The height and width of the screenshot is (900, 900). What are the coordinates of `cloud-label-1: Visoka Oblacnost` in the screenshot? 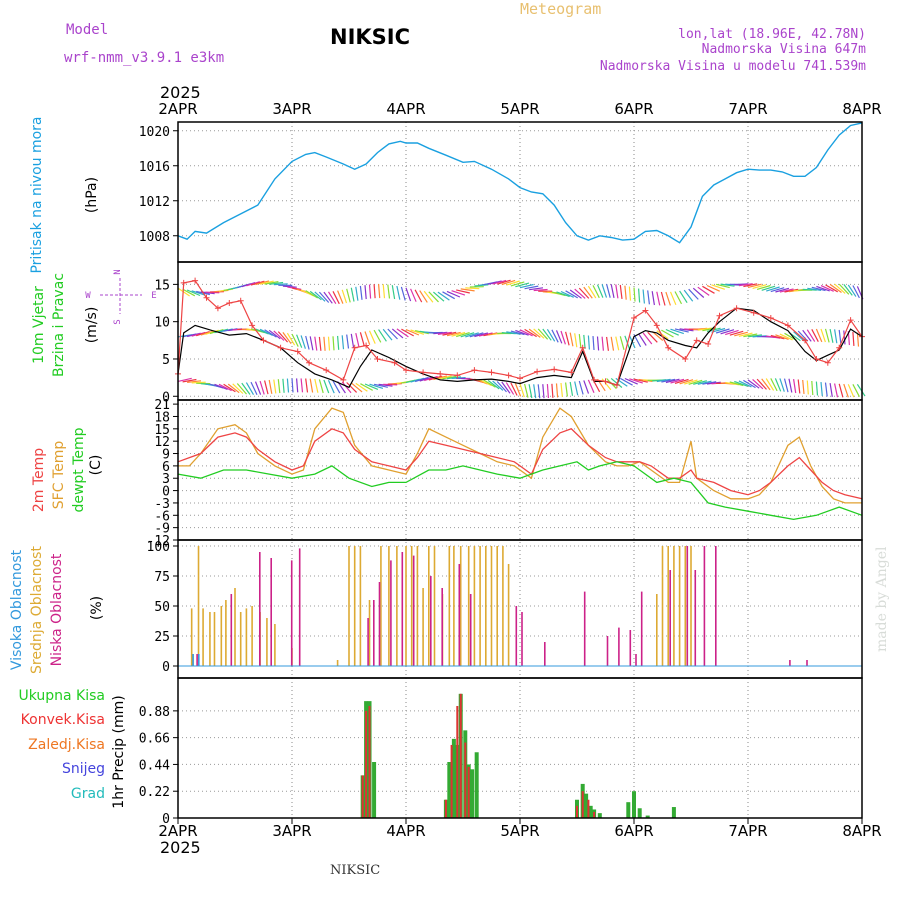 It's located at (17, 609).